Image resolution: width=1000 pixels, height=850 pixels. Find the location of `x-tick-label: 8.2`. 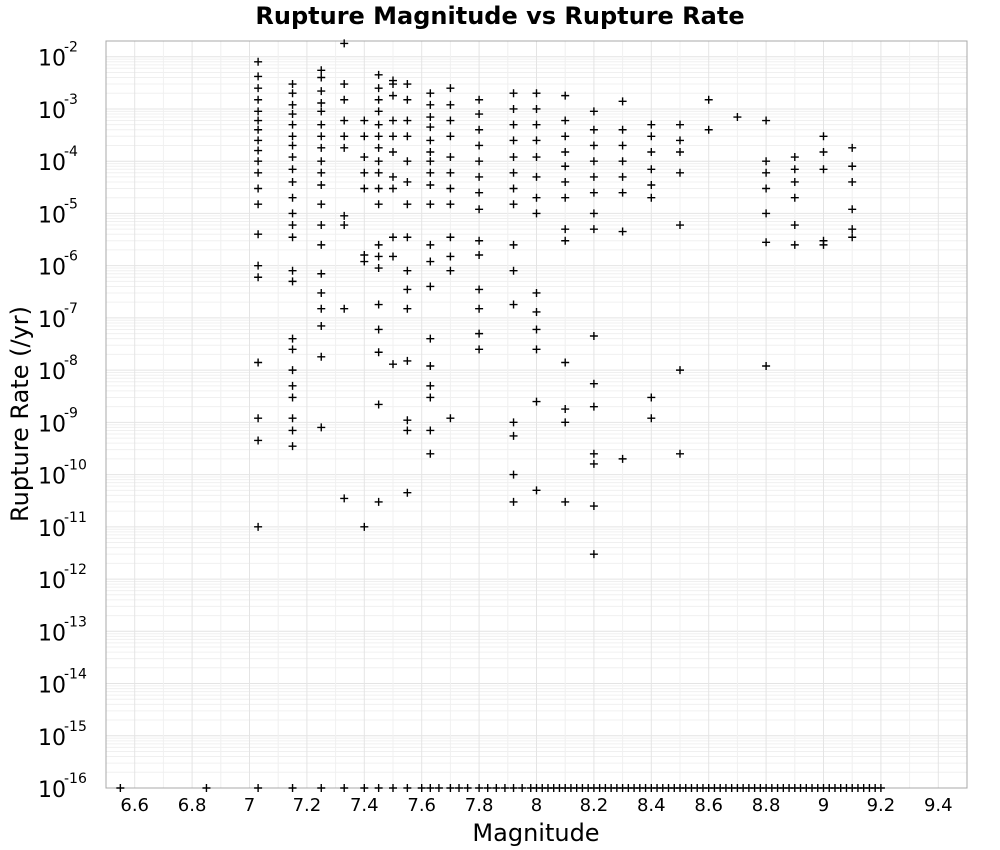

x-tick-label: 8.2 is located at coordinates (594, 805).